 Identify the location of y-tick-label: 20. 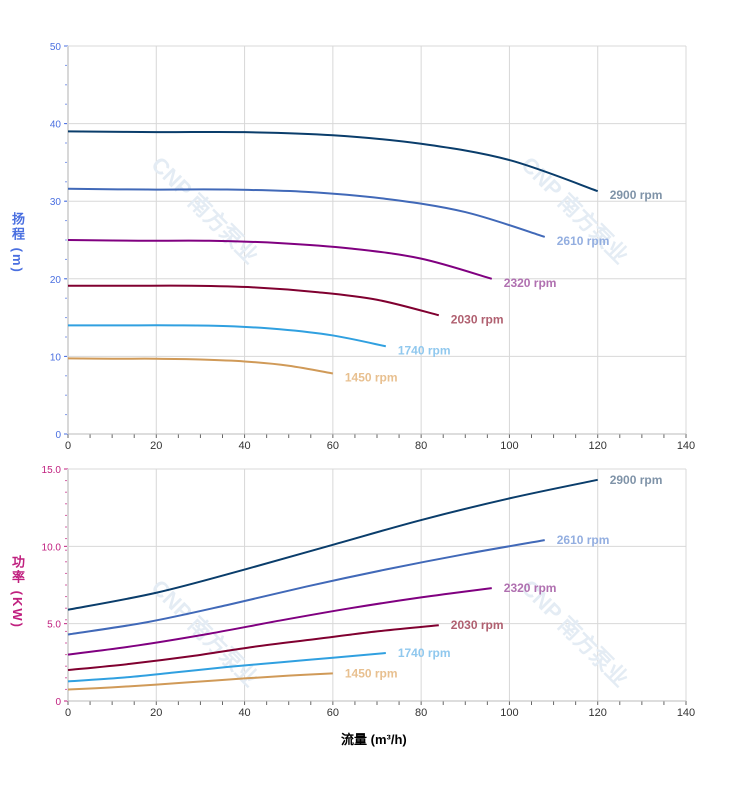
(56, 280).